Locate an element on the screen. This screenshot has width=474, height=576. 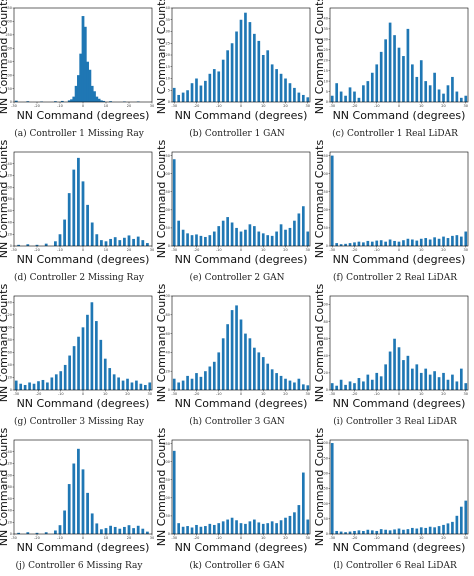
y-tick-label: 25 is located at coordinates (168, 43).